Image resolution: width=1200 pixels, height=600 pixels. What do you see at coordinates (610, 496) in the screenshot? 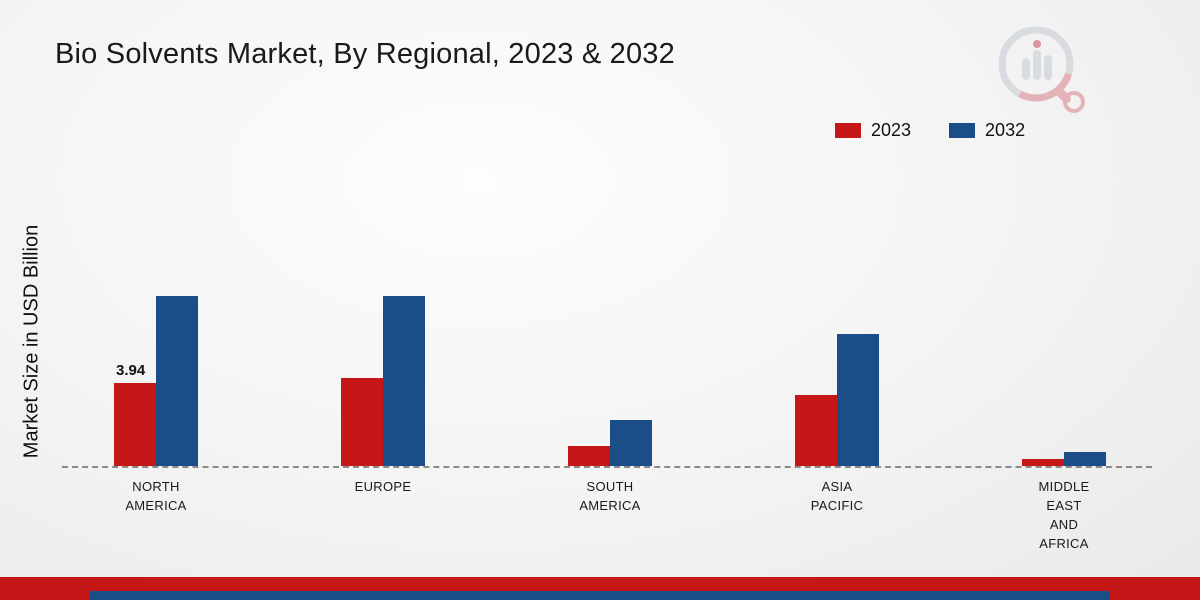
I see `category-label-south-america: SOUTH AMERICA` at bounding box center [610, 496].